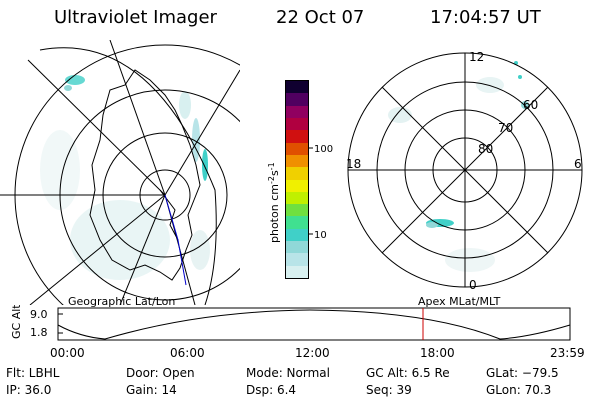 This screenshot has width=600, height=400. Describe the element at coordinates (135, 17) in the screenshot. I see `instrument-title: Ultraviolet Imager` at that location.